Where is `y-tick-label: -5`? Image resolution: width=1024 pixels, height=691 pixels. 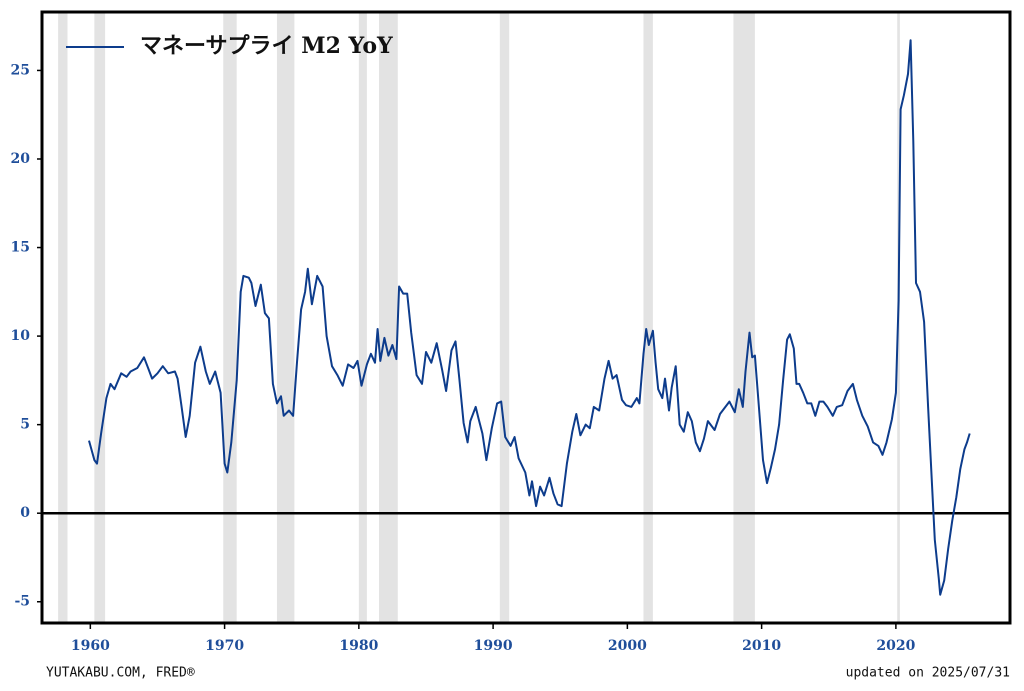 y-tick-label: -5 is located at coordinates (22, 602).